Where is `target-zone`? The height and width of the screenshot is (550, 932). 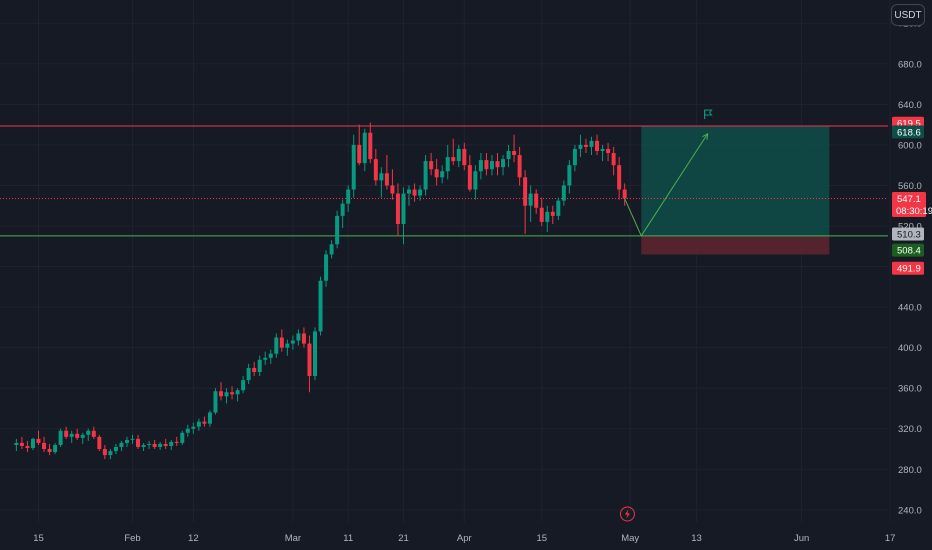 target-zone is located at coordinates (735, 181).